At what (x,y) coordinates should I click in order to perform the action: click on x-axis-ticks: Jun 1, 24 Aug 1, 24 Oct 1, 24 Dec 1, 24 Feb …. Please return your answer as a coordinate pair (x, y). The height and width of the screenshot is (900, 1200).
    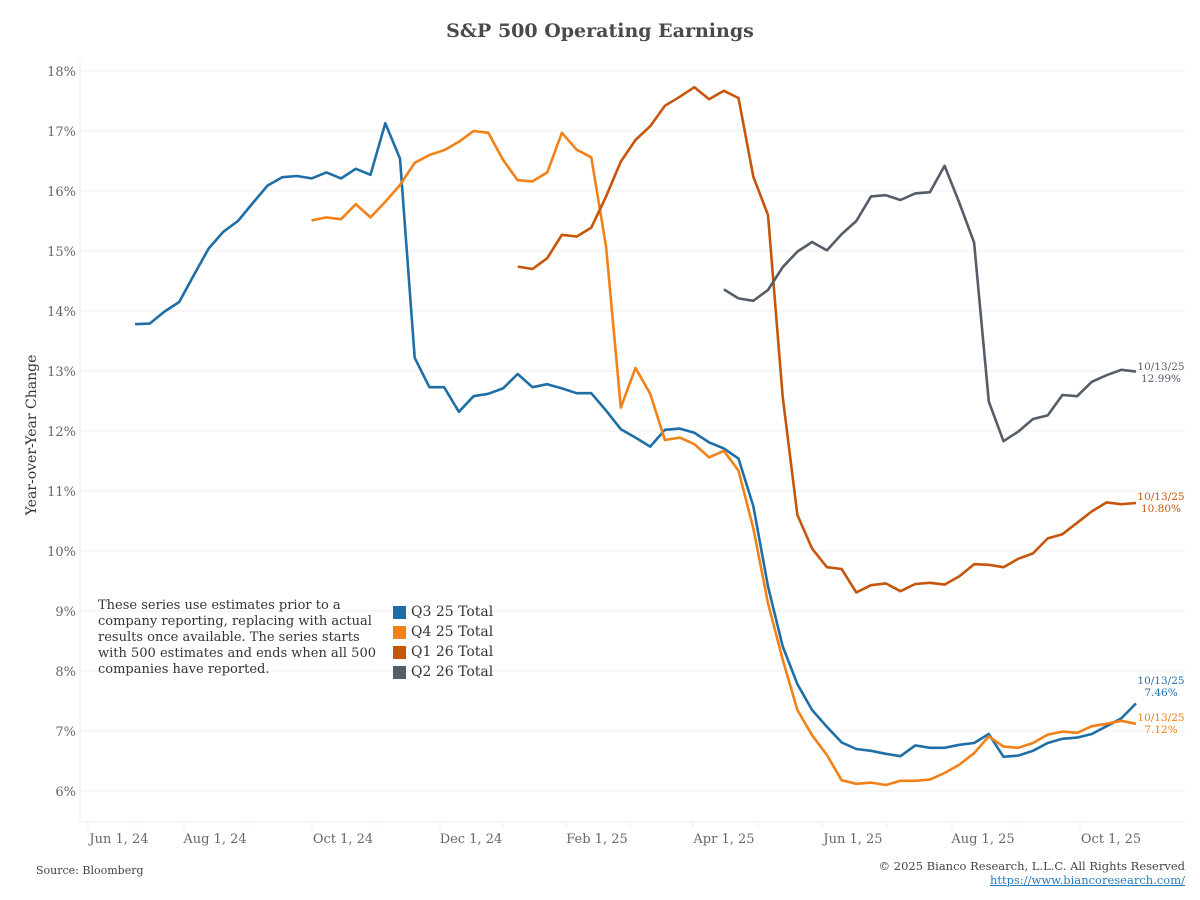
    Looking at the image, I should click on (614, 834).